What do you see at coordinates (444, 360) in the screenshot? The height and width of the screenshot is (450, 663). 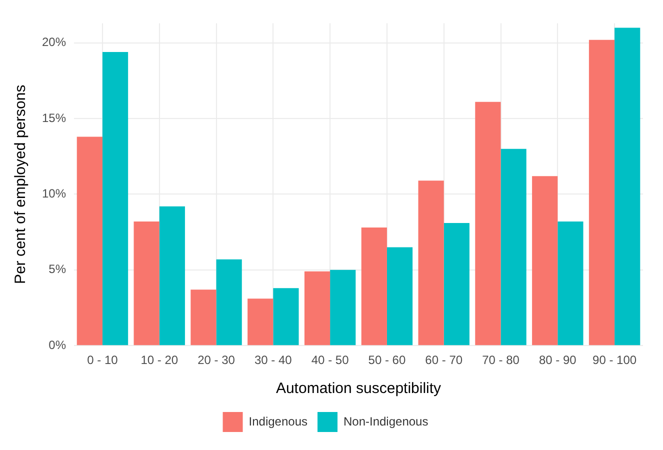 I see `x-tick-label: 60 - 70` at bounding box center [444, 360].